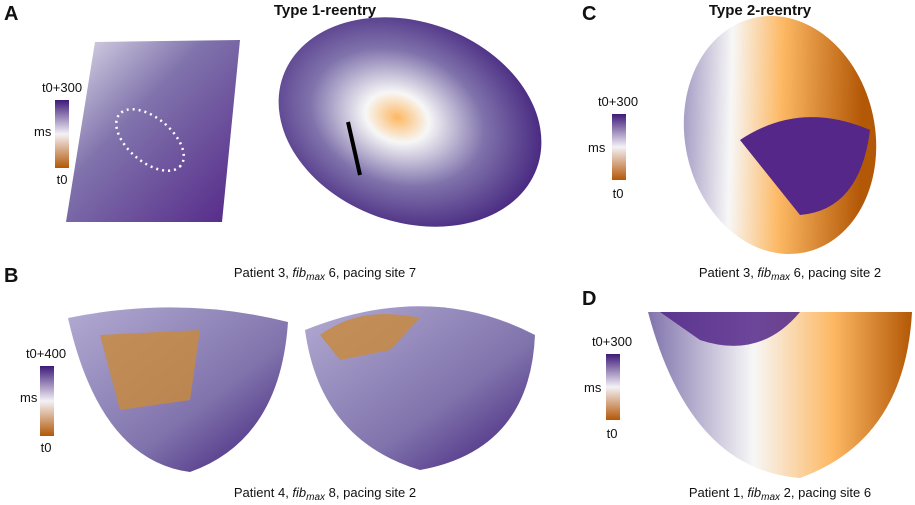 The image size is (915, 505). What do you see at coordinates (325, 10) in the screenshot?
I see `panel-title: Type 1-reentry` at bounding box center [325, 10].